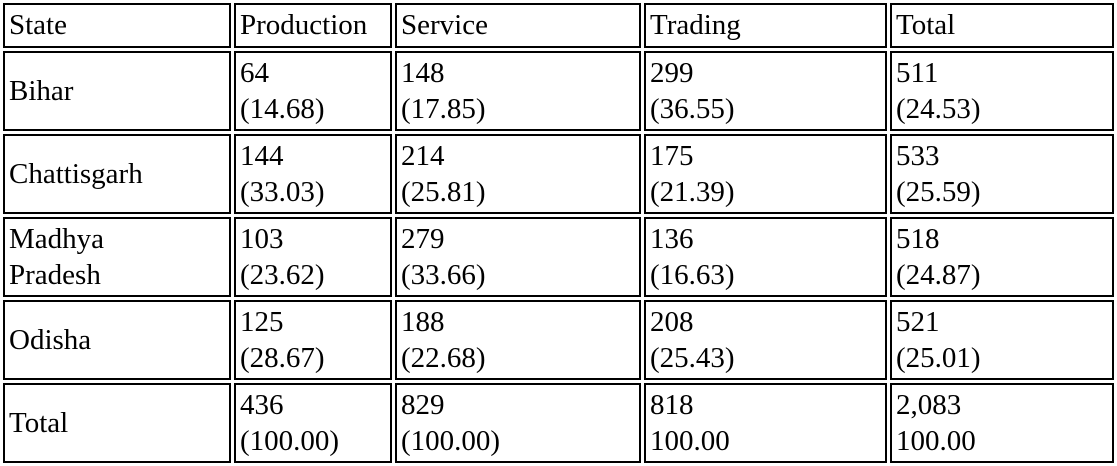 Image resolution: width=1117 pixels, height=466 pixels. What do you see at coordinates (692, 109) in the screenshot?
I see `cell-percent: (36.55)` at bounding box center [692, 109].